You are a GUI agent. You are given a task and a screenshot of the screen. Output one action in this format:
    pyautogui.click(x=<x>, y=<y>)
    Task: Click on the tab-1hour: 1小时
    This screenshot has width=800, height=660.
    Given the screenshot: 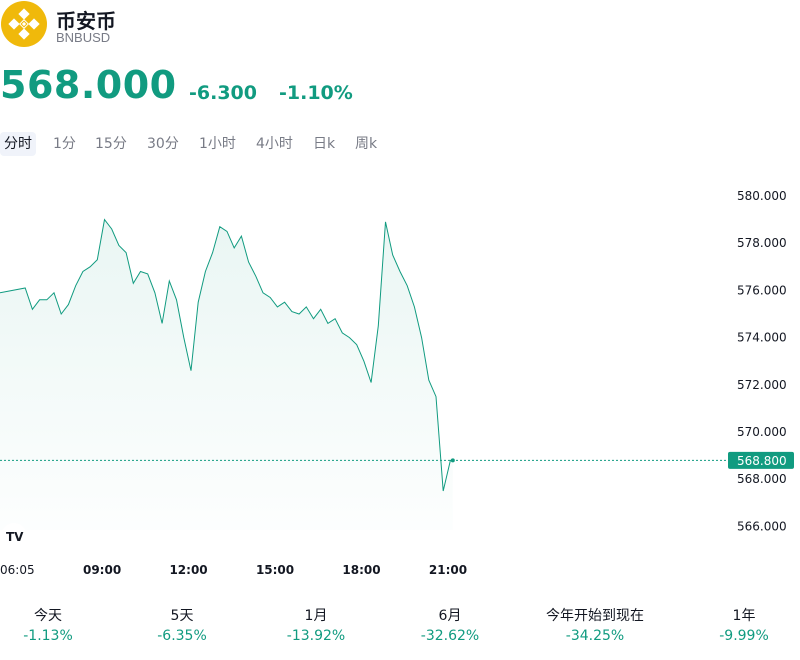 What is the action you would take?
    pyautogui.click(x=217, y=144)
    